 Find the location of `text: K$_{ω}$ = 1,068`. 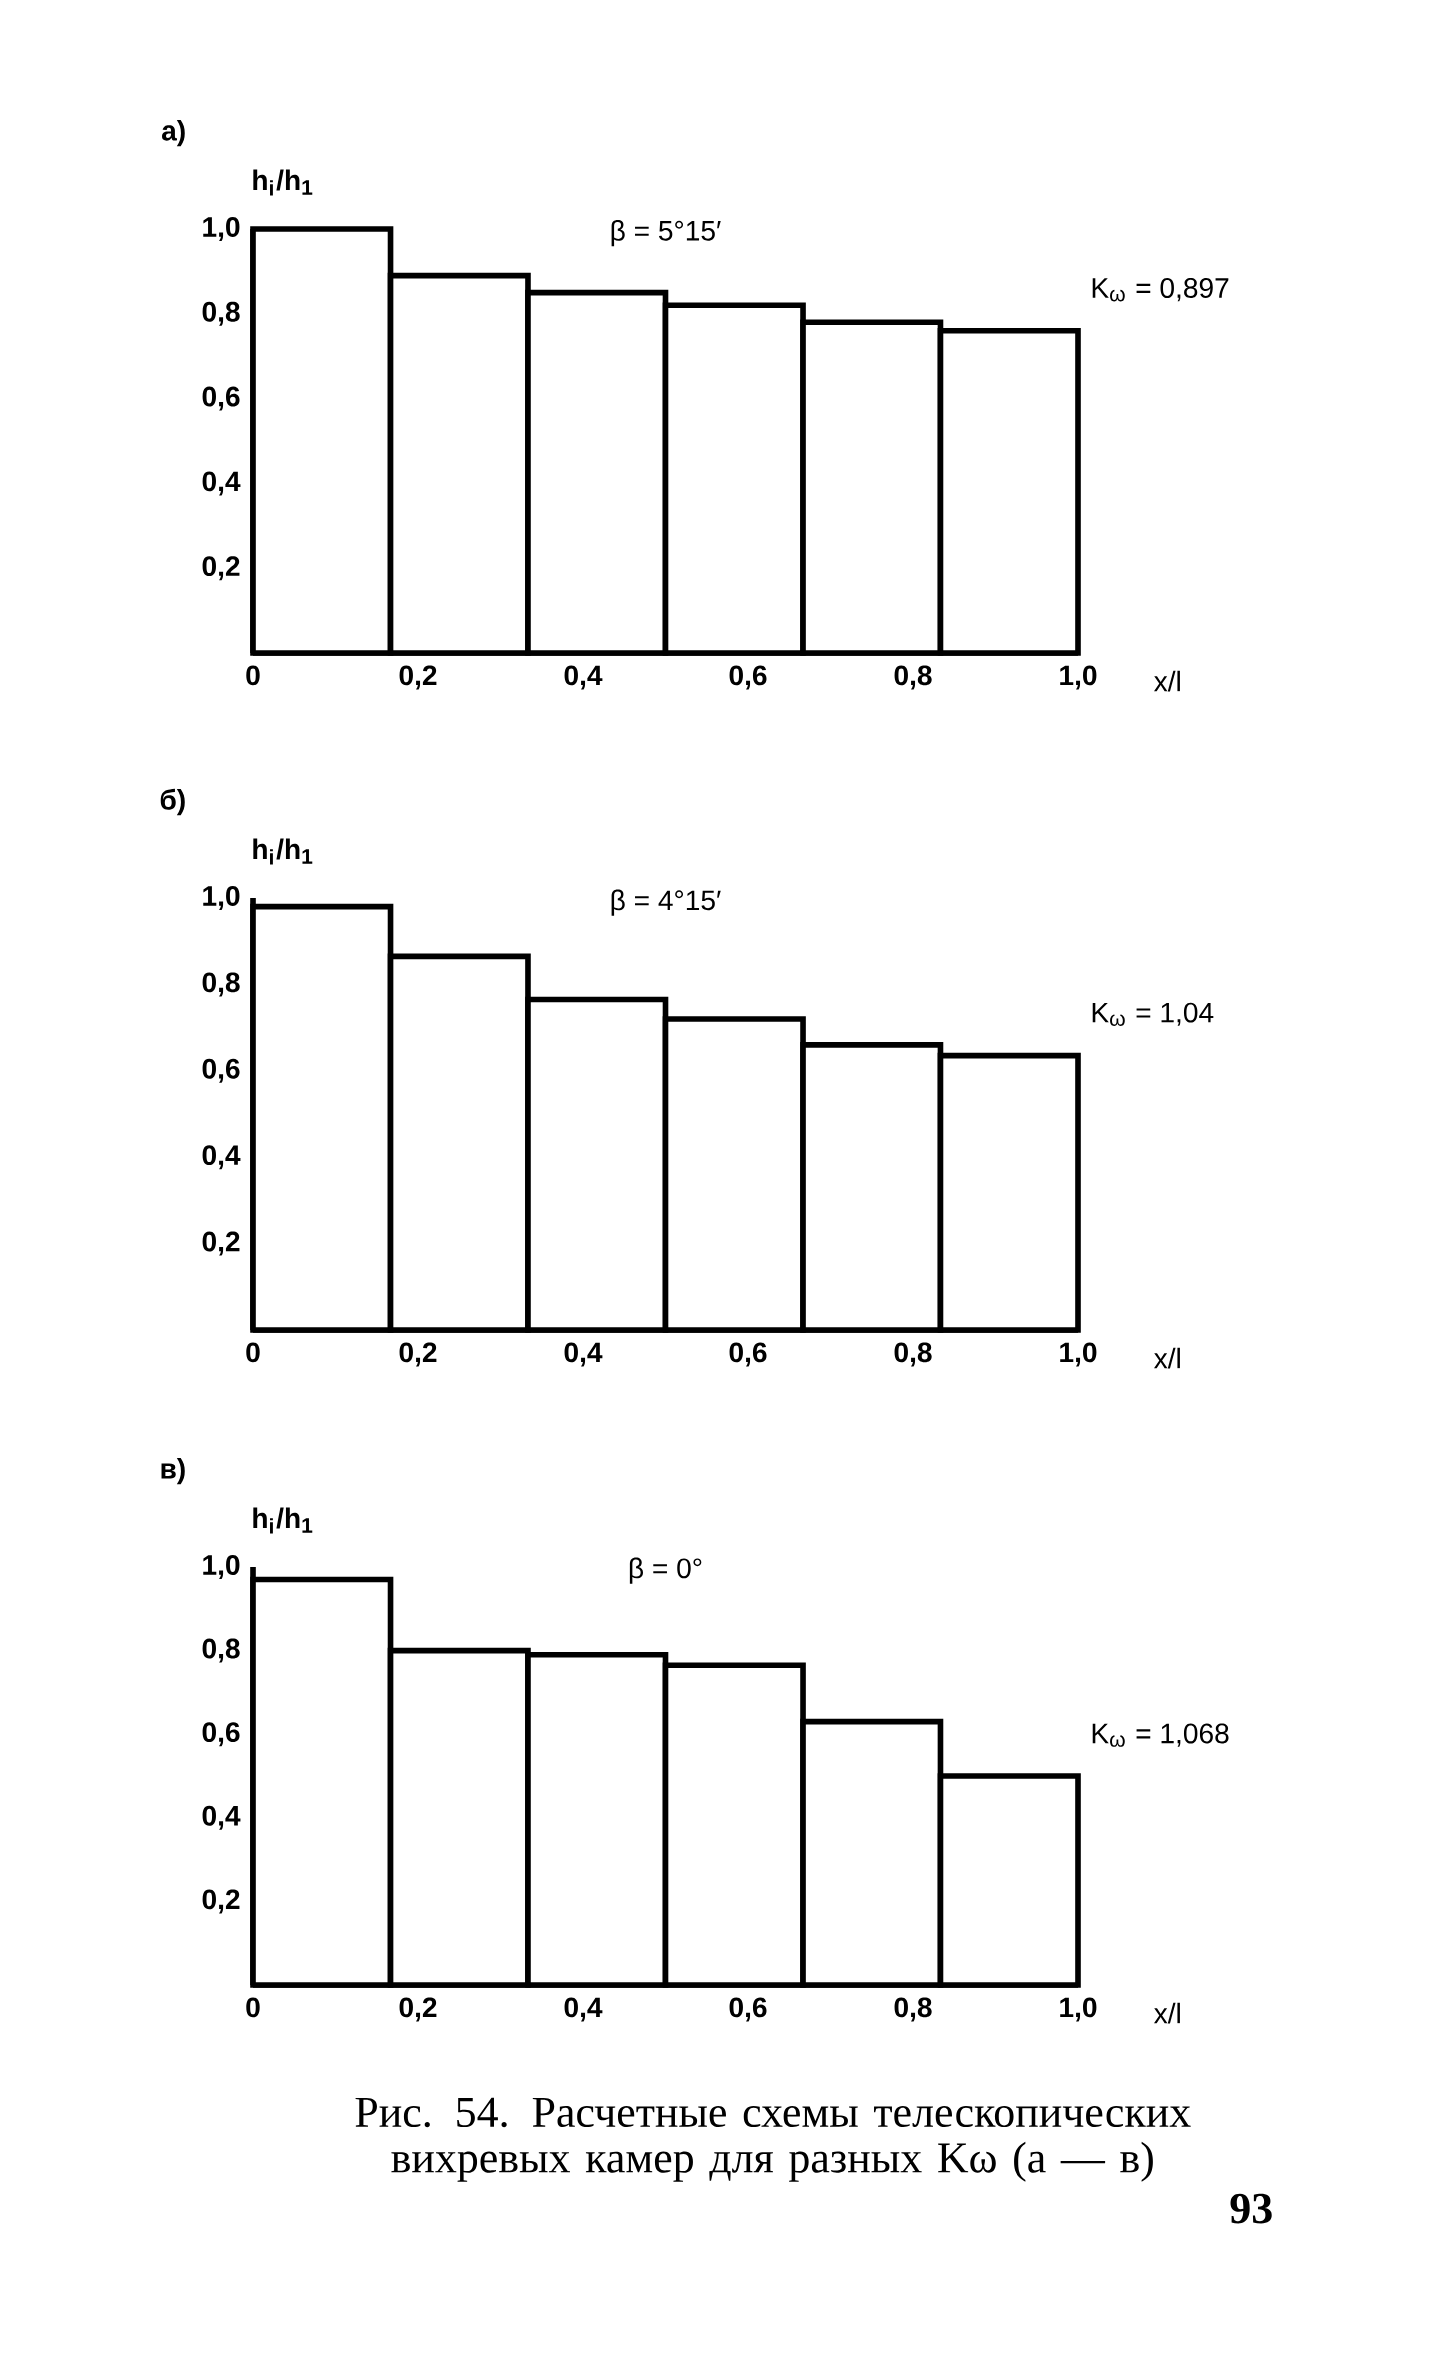

text: K$_{ω}$ = 1,068 is located at coordinates (1160, 1735).